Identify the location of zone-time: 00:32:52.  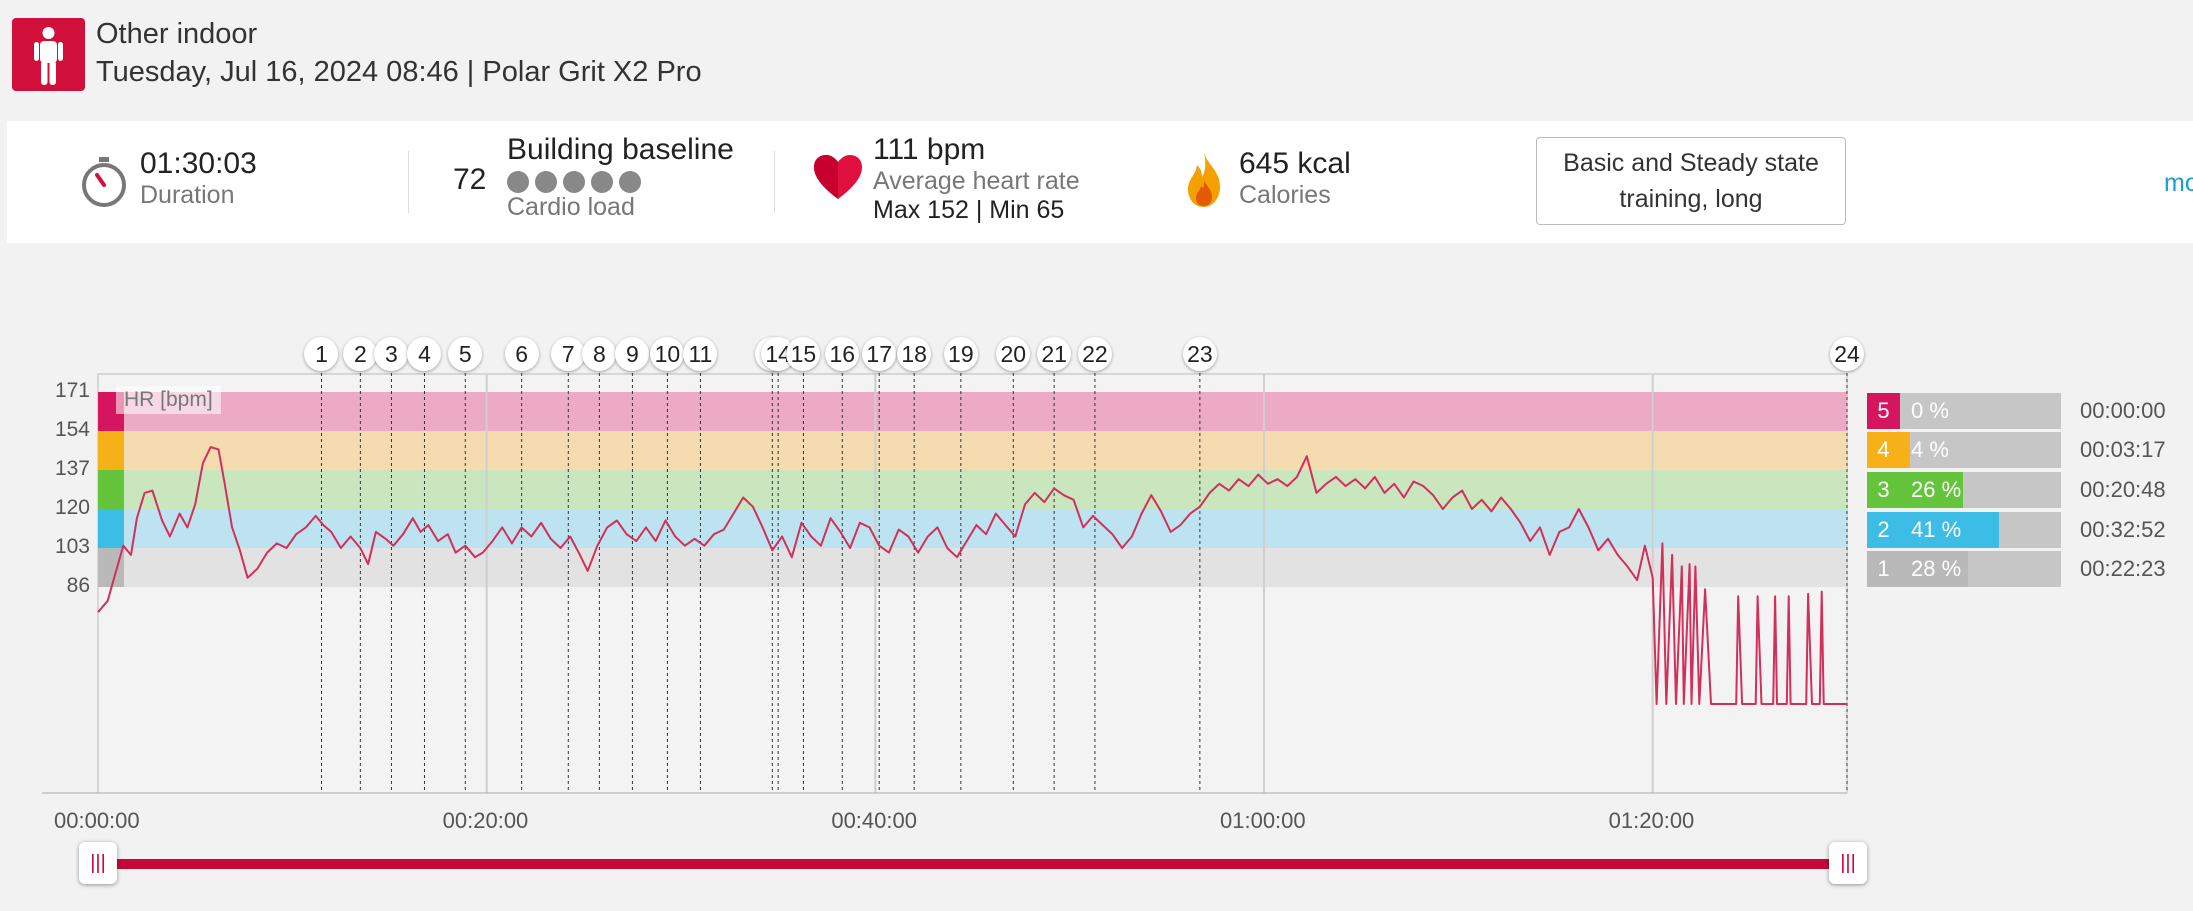
(2123, 529).